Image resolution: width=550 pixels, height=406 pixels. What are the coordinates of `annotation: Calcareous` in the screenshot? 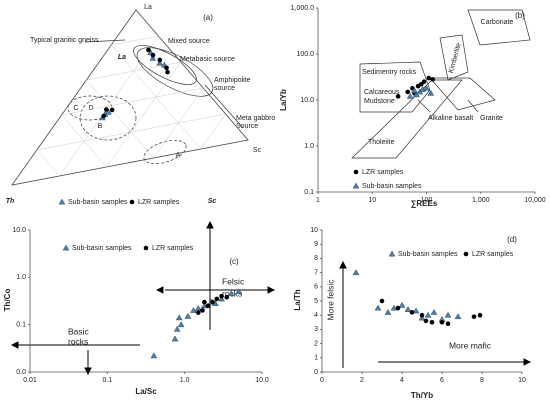 It's located at (382, 92).